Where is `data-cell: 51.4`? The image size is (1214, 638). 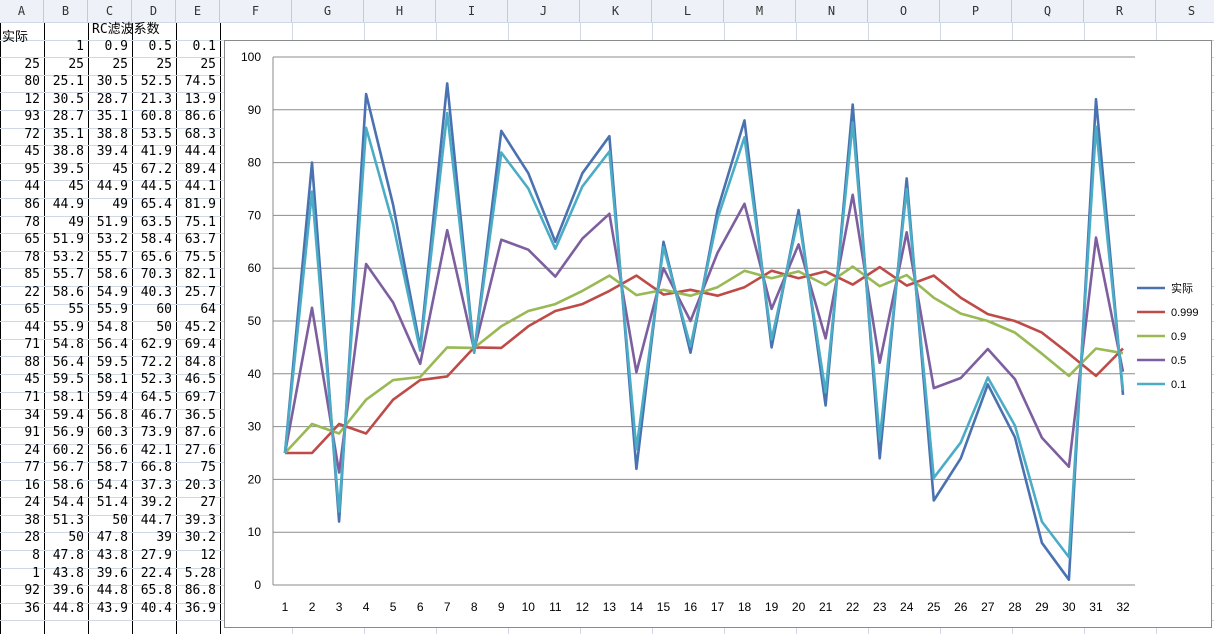 data-cell: 51.4 is located at coordinates (112, 503).